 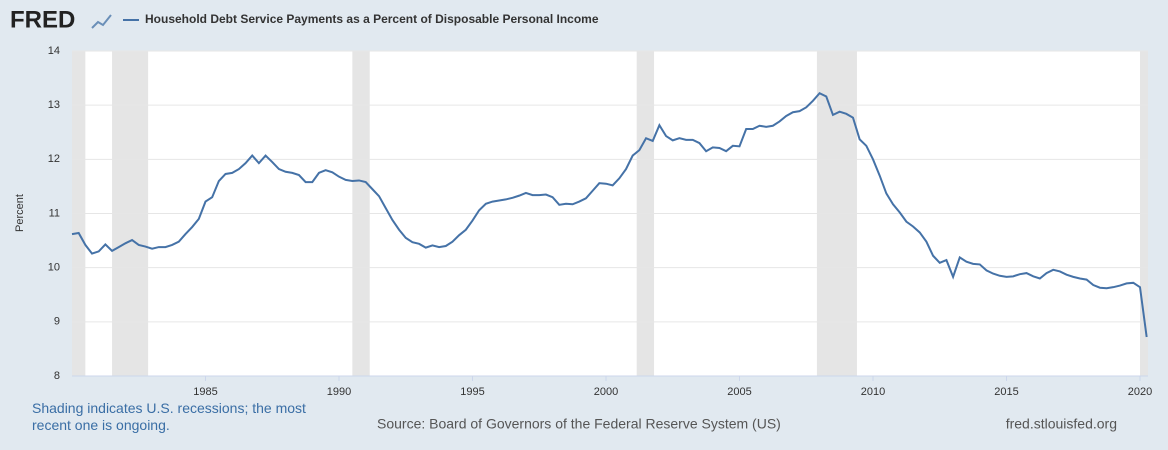 I want to click on y-tick-label: 13, so click(x=54, y=105).